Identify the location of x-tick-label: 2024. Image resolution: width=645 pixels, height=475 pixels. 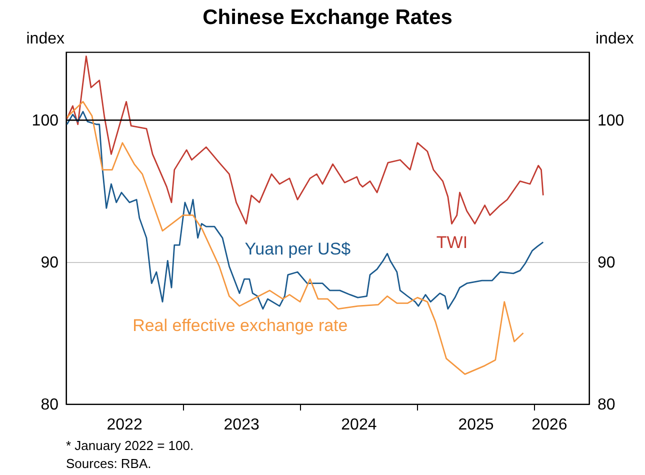
(359, 425).